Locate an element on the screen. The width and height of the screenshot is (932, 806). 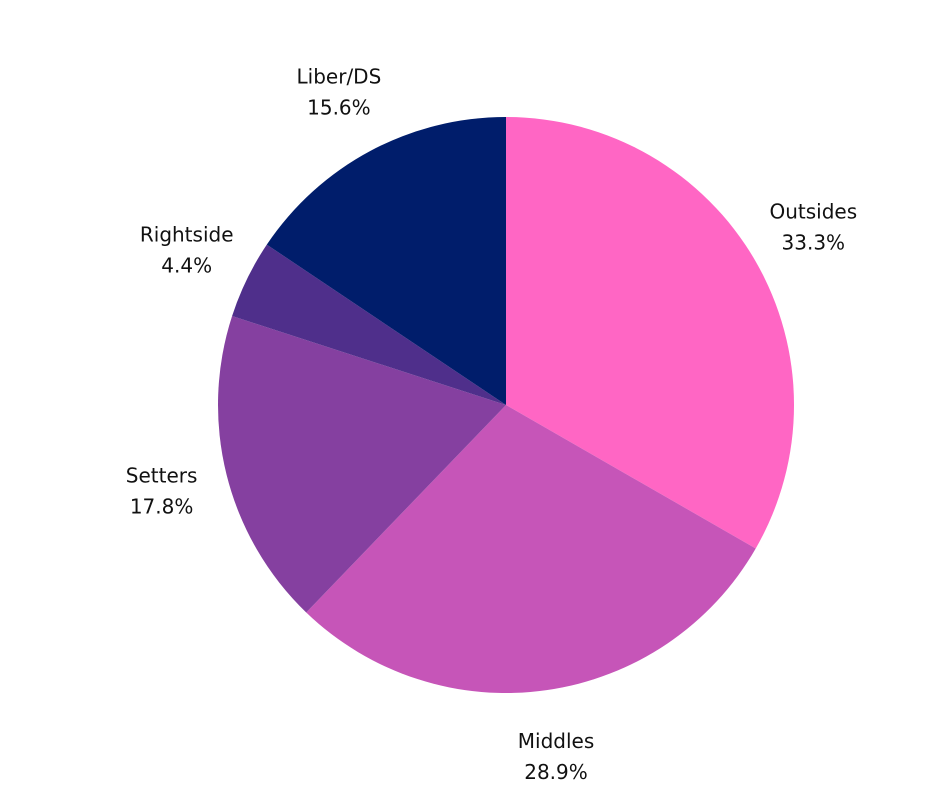
slice-percent-label: 28.9% is located at coordinates (556, 772).